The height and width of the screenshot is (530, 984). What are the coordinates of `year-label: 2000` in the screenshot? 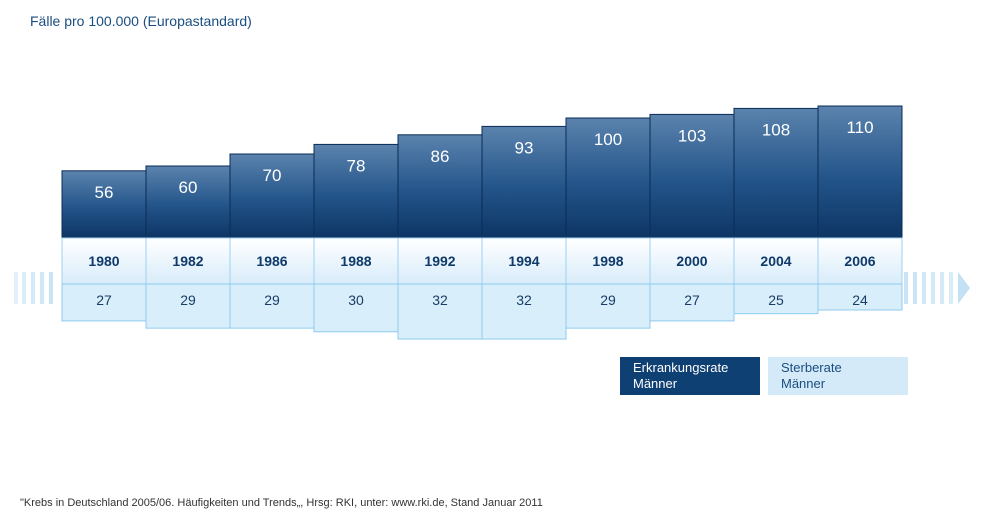 It's located at (691, 261).